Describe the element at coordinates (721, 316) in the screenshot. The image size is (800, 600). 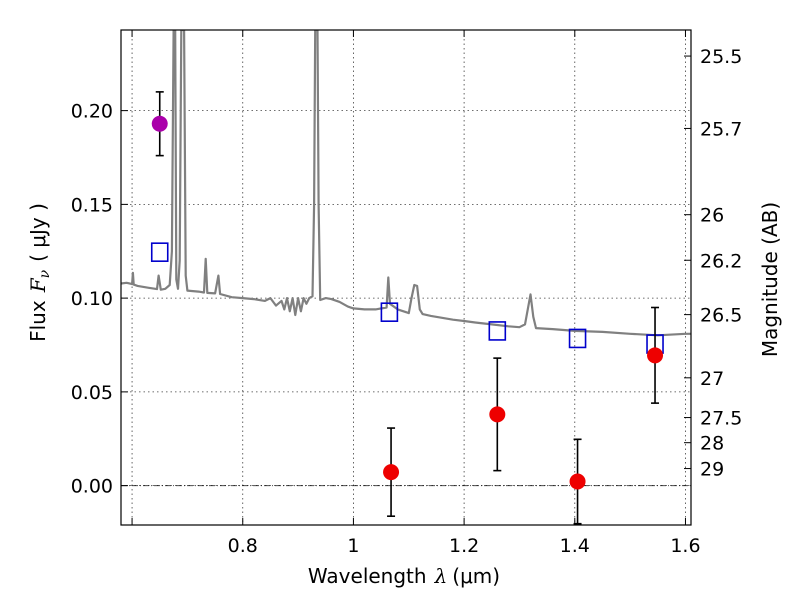
I see `magnitude-tick-label: 26.5` at that location.